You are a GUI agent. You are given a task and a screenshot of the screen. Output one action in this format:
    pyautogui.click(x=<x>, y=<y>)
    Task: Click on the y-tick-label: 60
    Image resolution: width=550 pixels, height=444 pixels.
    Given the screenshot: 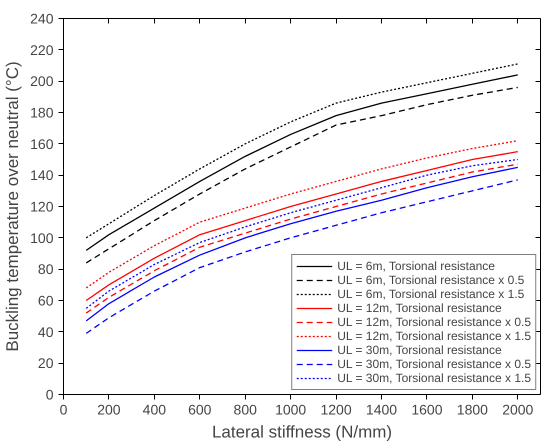 What is the action you would take?
    pyautogui.click(x=46, y=300)
    